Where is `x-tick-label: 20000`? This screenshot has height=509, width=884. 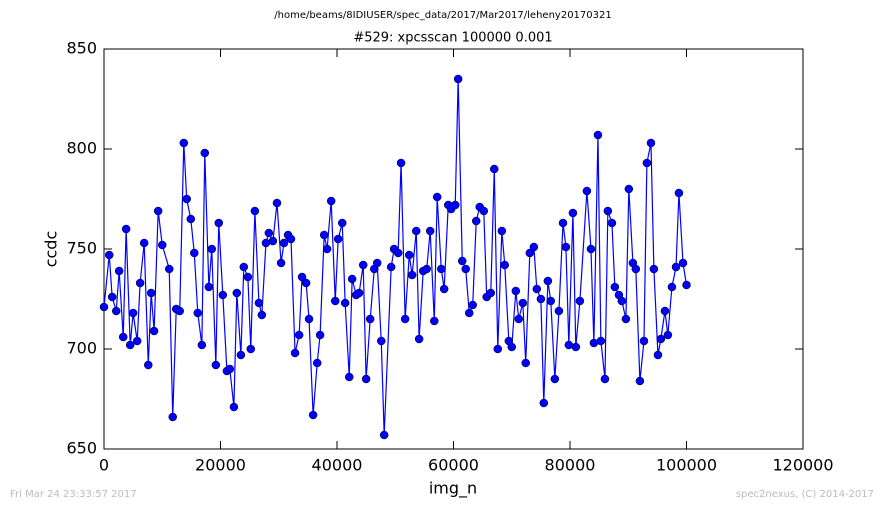 x-tick-label: 20000 is located at coordinates (220, 465).